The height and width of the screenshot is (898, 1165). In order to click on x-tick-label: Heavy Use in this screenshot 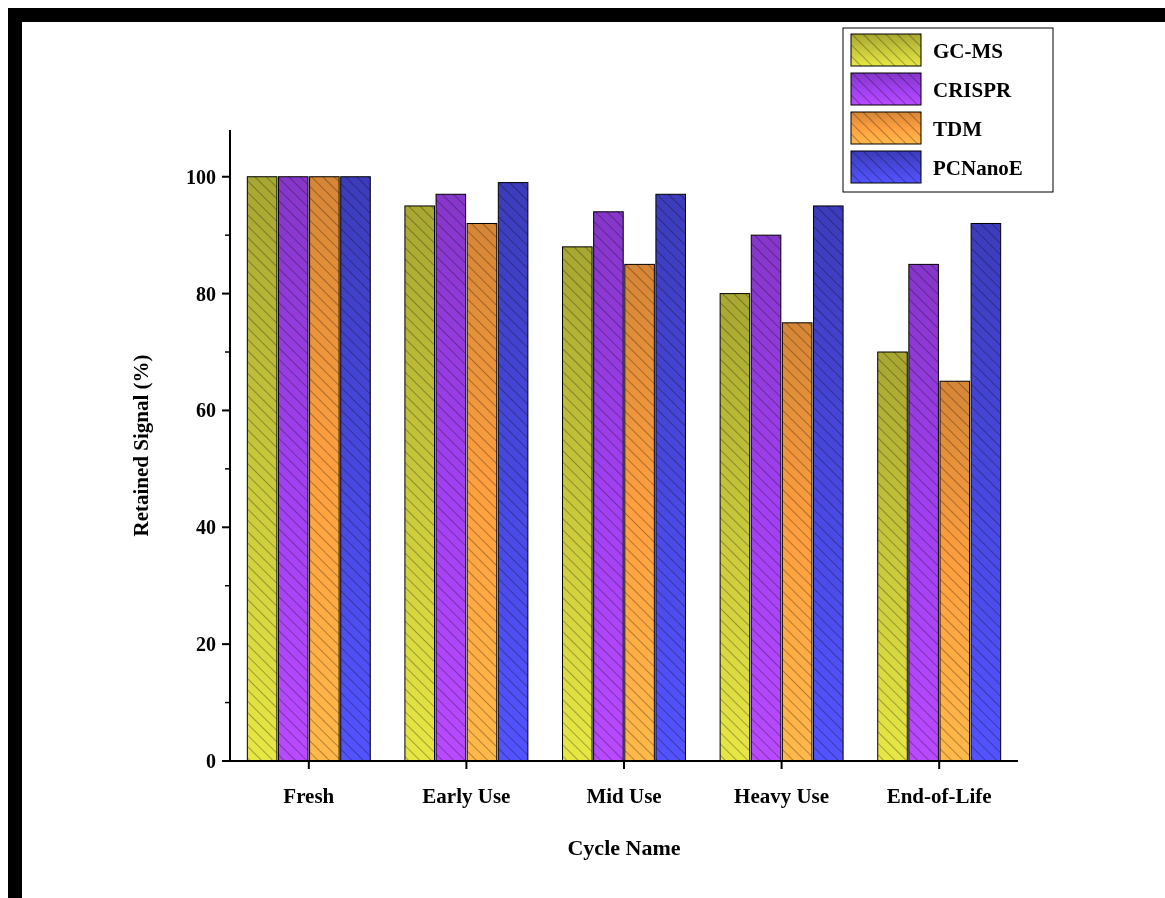, I will do `click(782, 796)`.